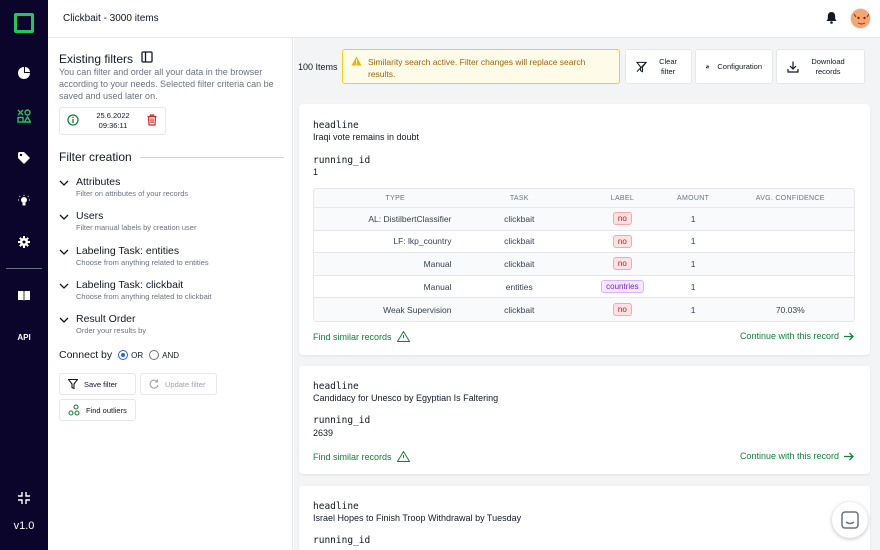 The height and width of the screenshot is (550, 880). Describe the element at coordinates (73, 121) in the screenshot. I see `info-icon` at that location.